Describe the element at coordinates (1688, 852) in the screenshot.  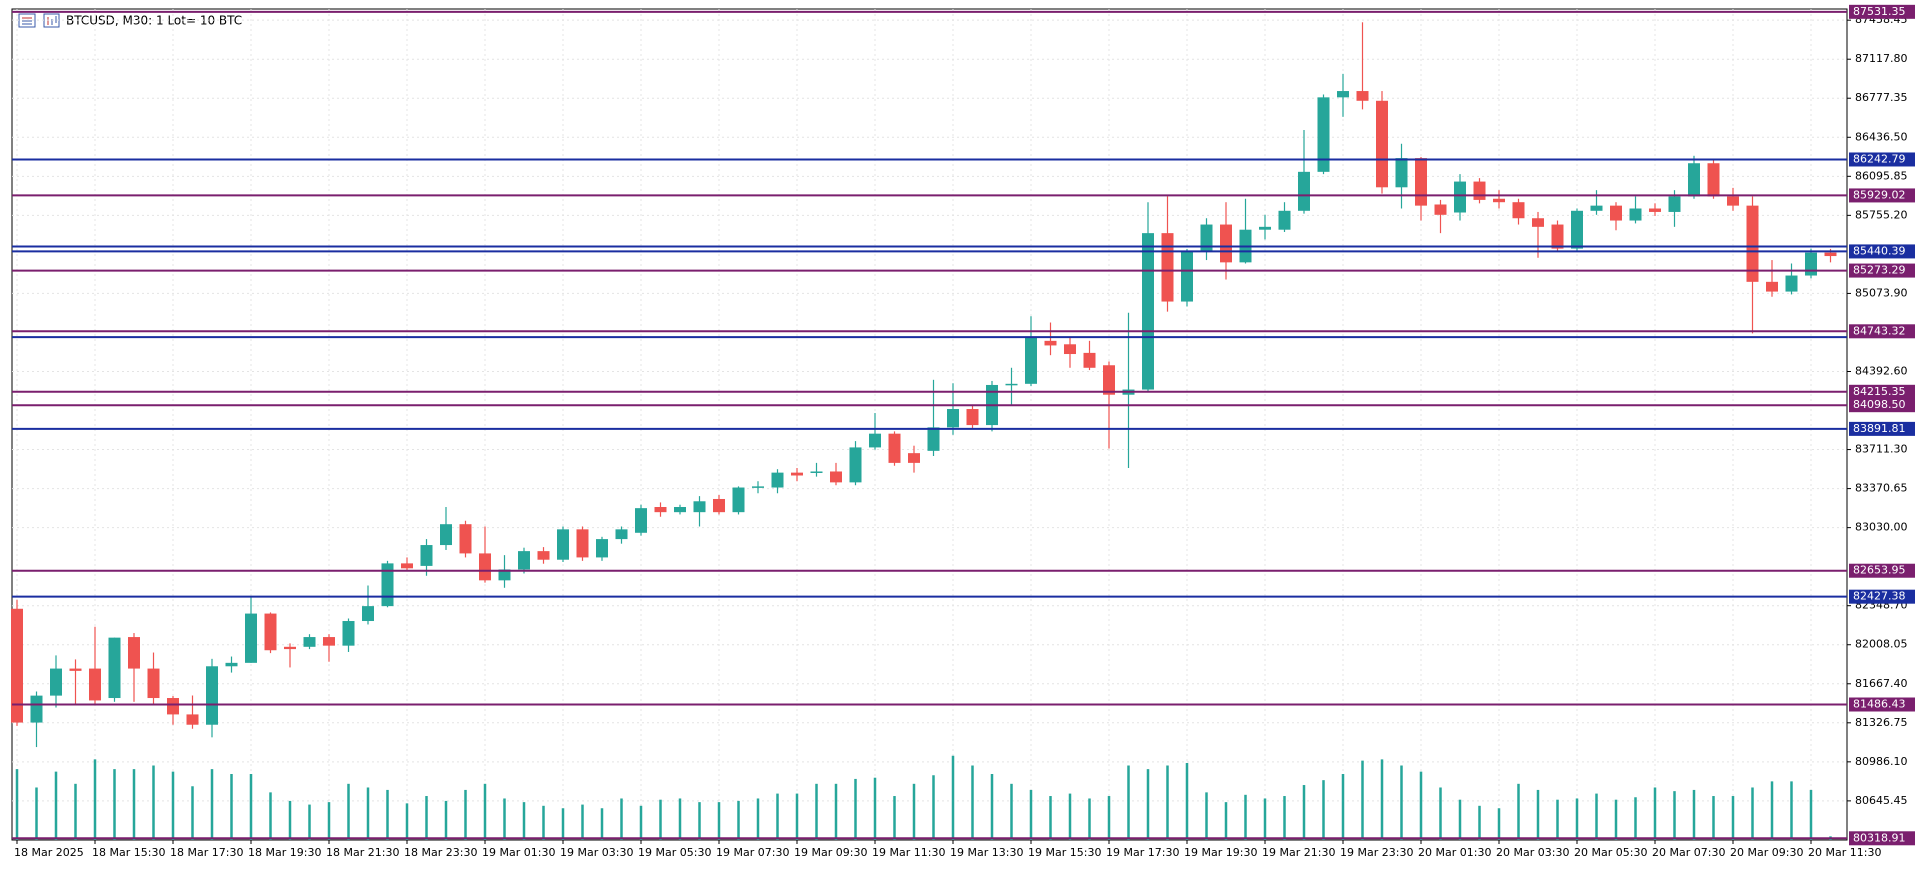
I see `x-tick-label: 20 Mar 07:30` at that location.